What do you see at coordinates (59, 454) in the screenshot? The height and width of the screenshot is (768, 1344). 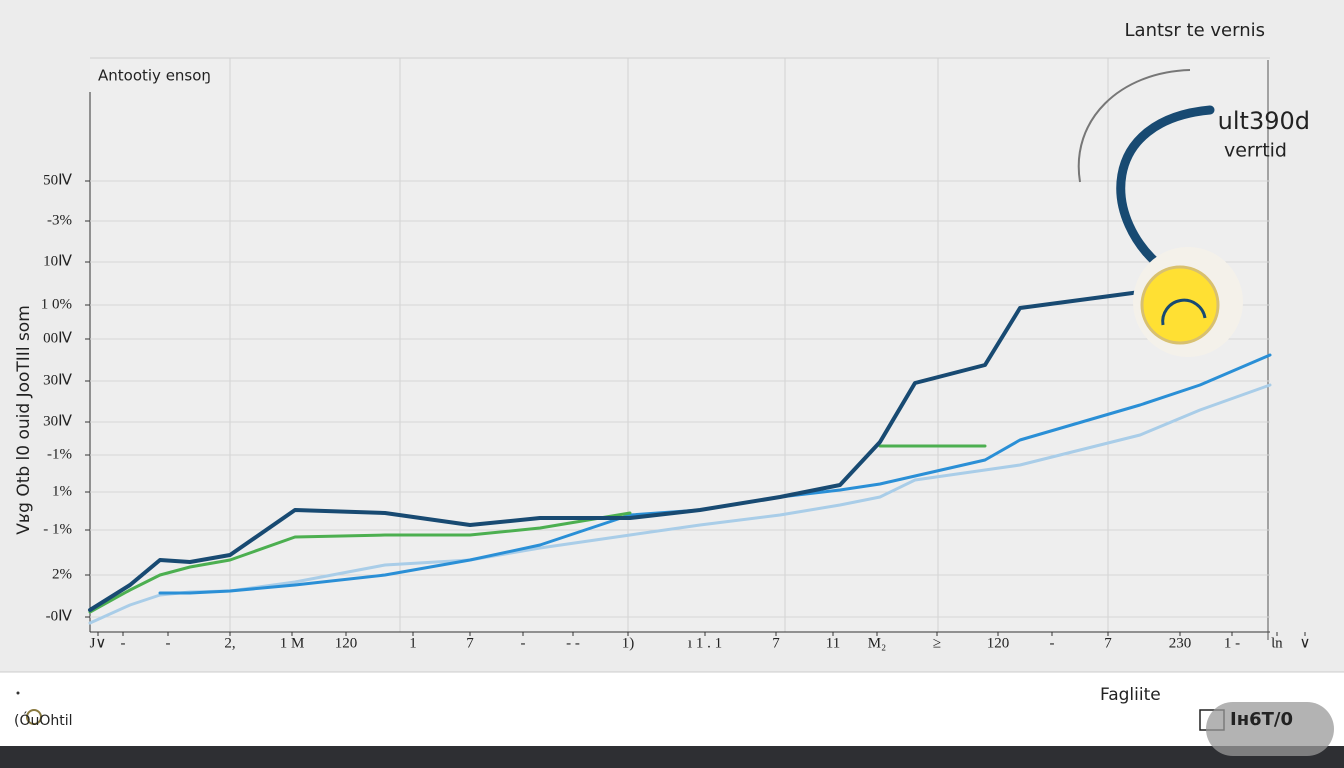 I see `y-tick-label: -1%` at bounding box center [59, 454].